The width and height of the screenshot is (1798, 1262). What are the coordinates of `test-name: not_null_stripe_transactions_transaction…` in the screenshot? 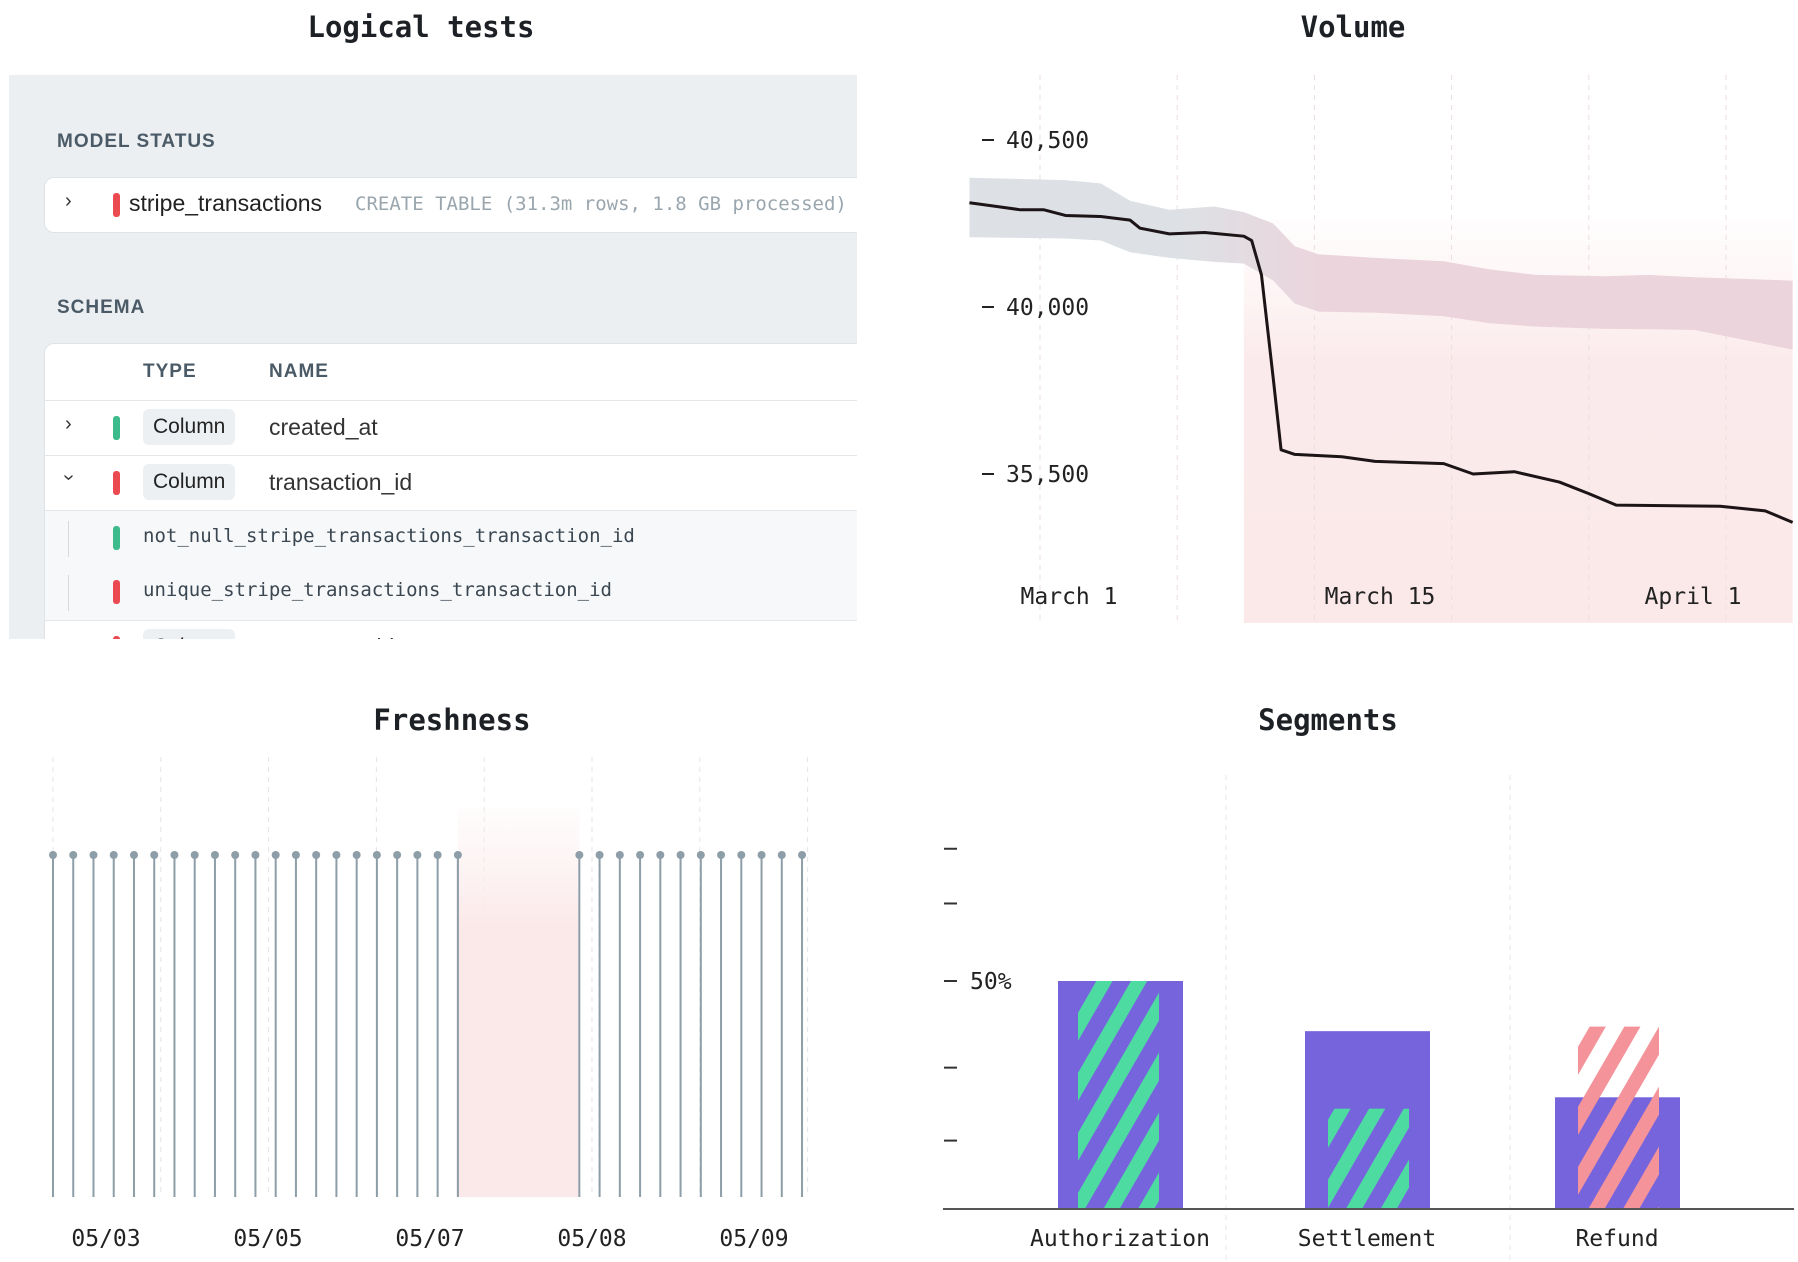 It's located at (389, 536).